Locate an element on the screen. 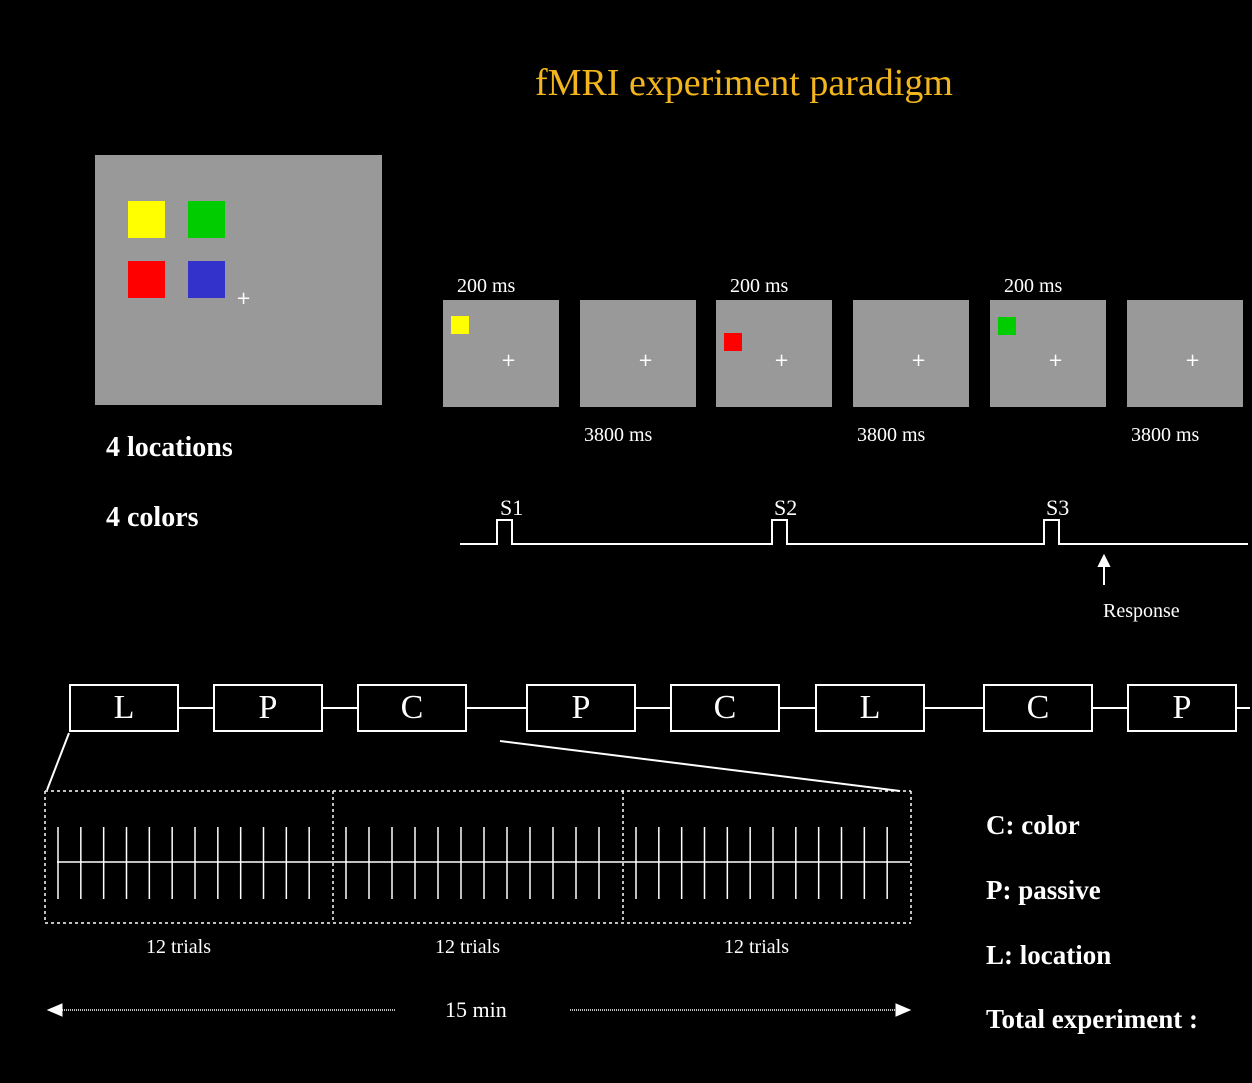  legend-location: L: location is located at coordinates (1049, 955).